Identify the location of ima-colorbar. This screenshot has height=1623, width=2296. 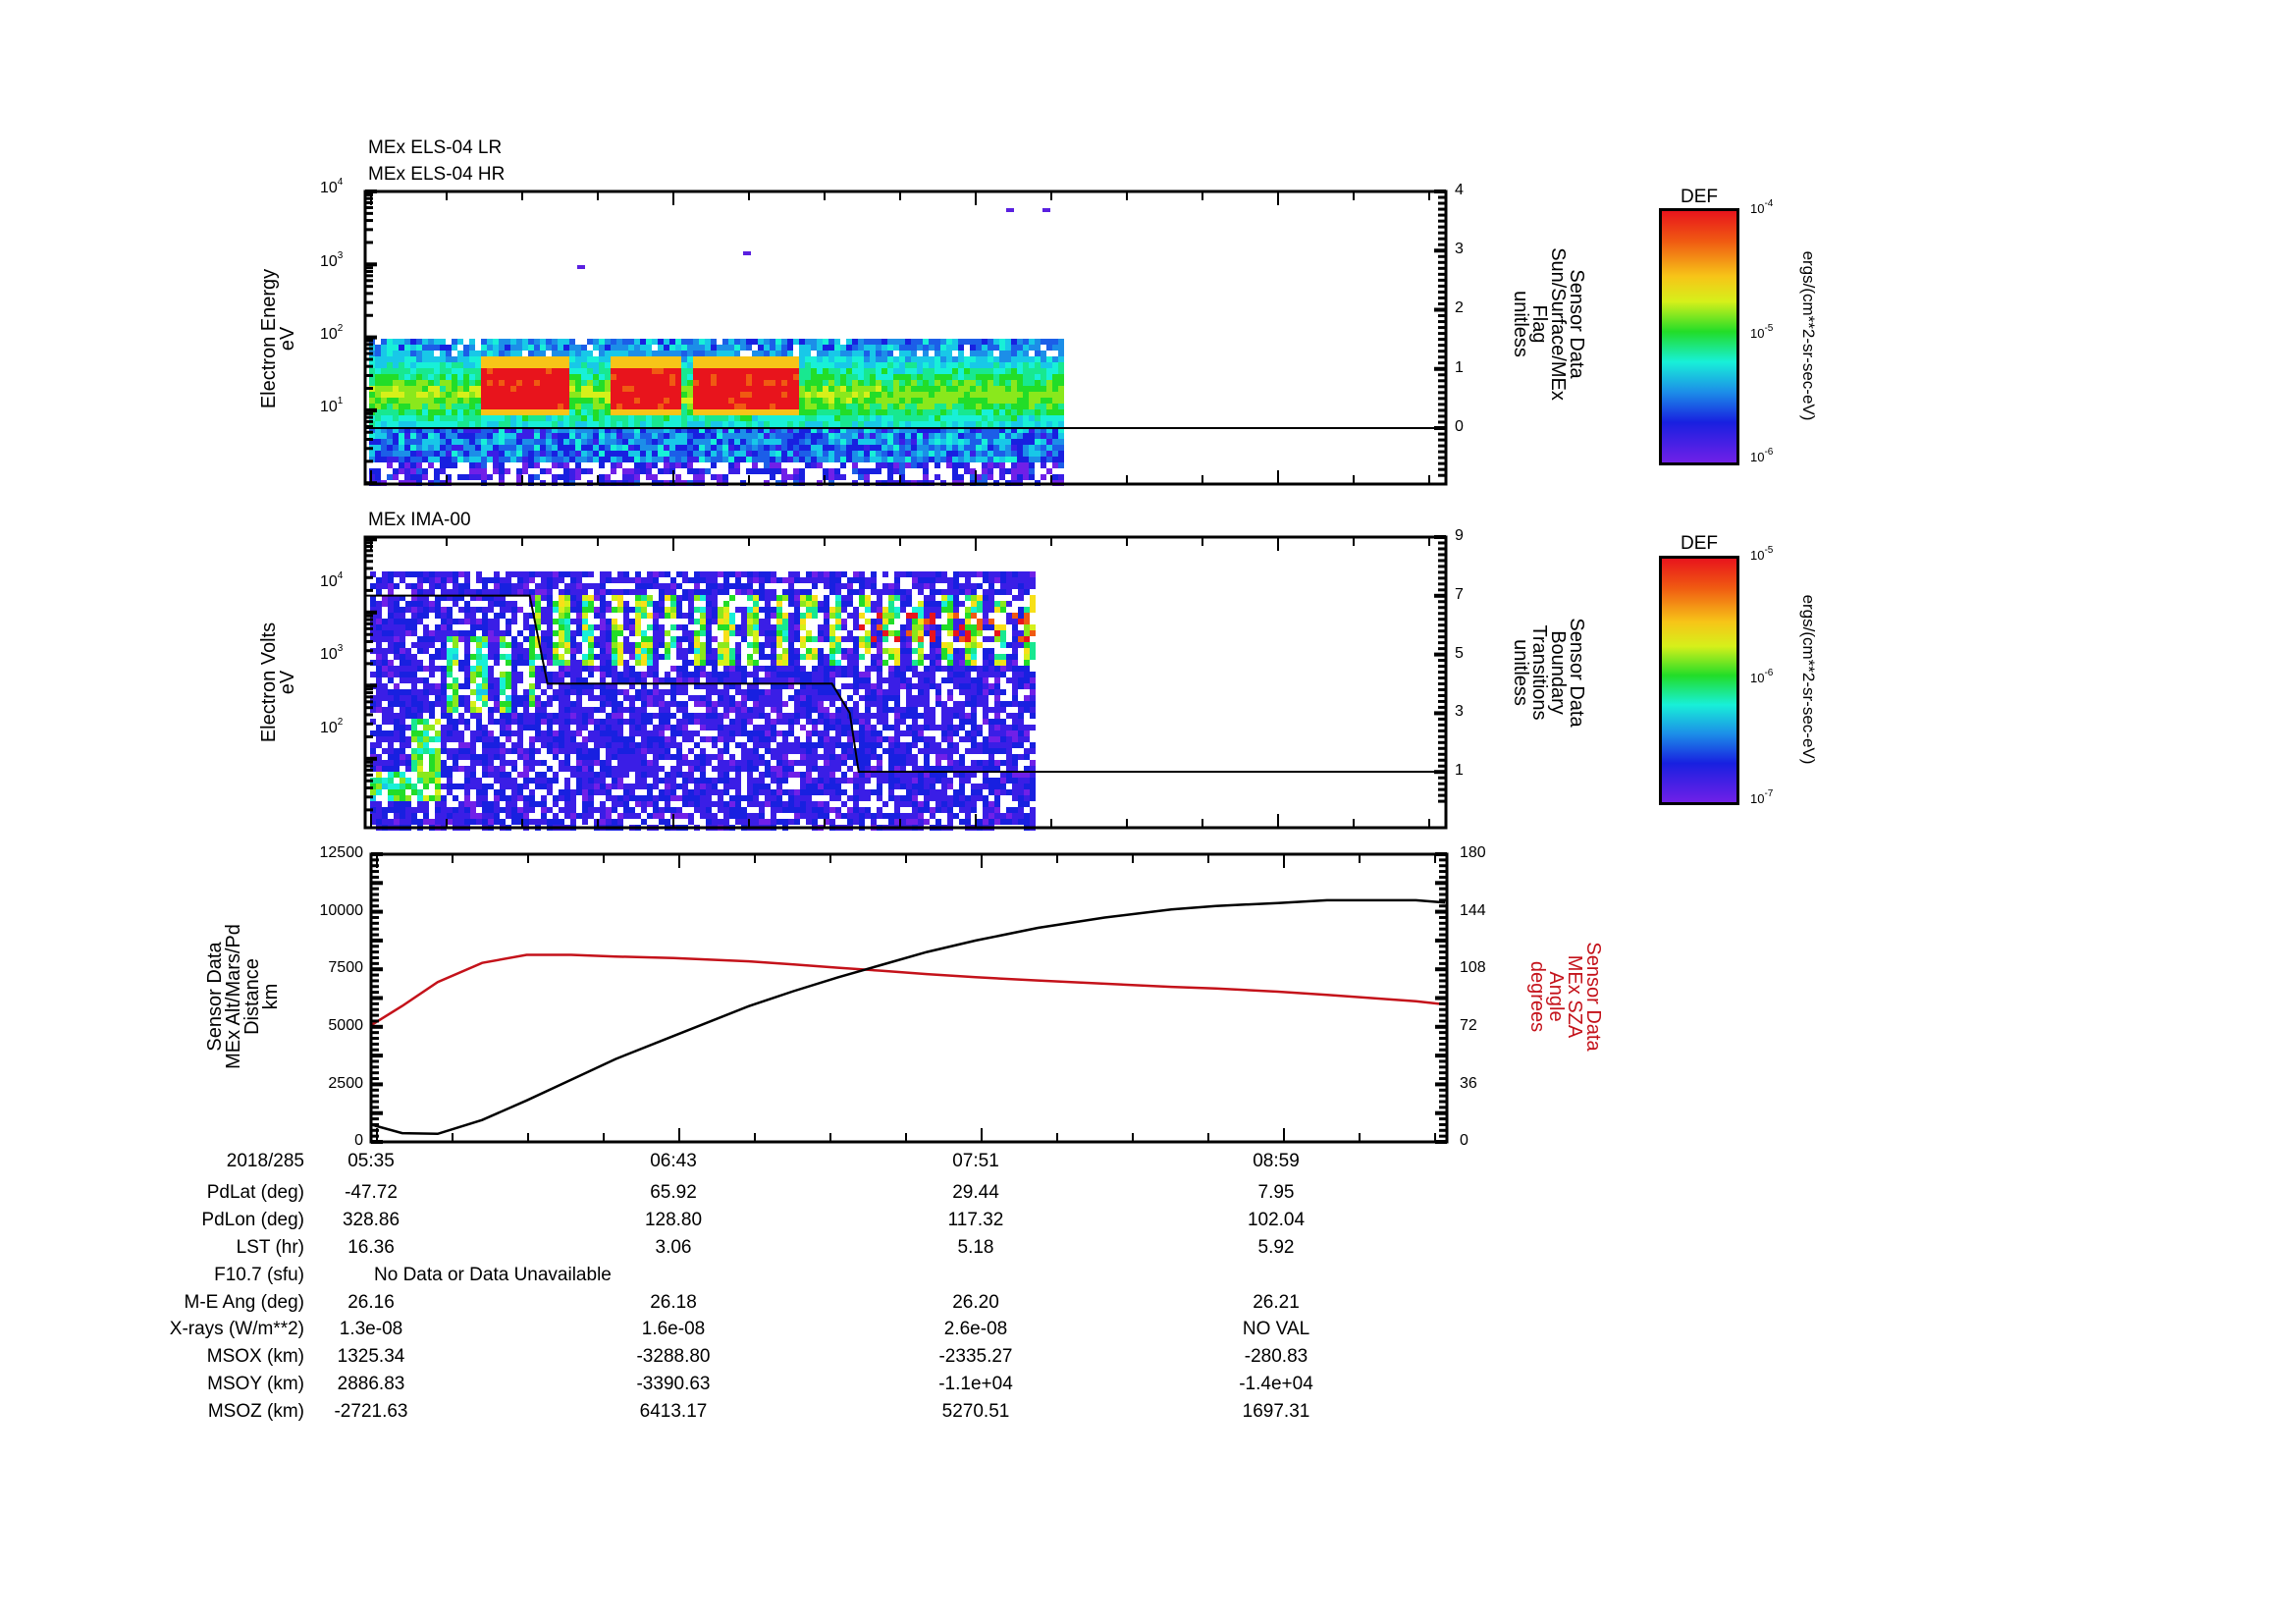
(1699, 680).